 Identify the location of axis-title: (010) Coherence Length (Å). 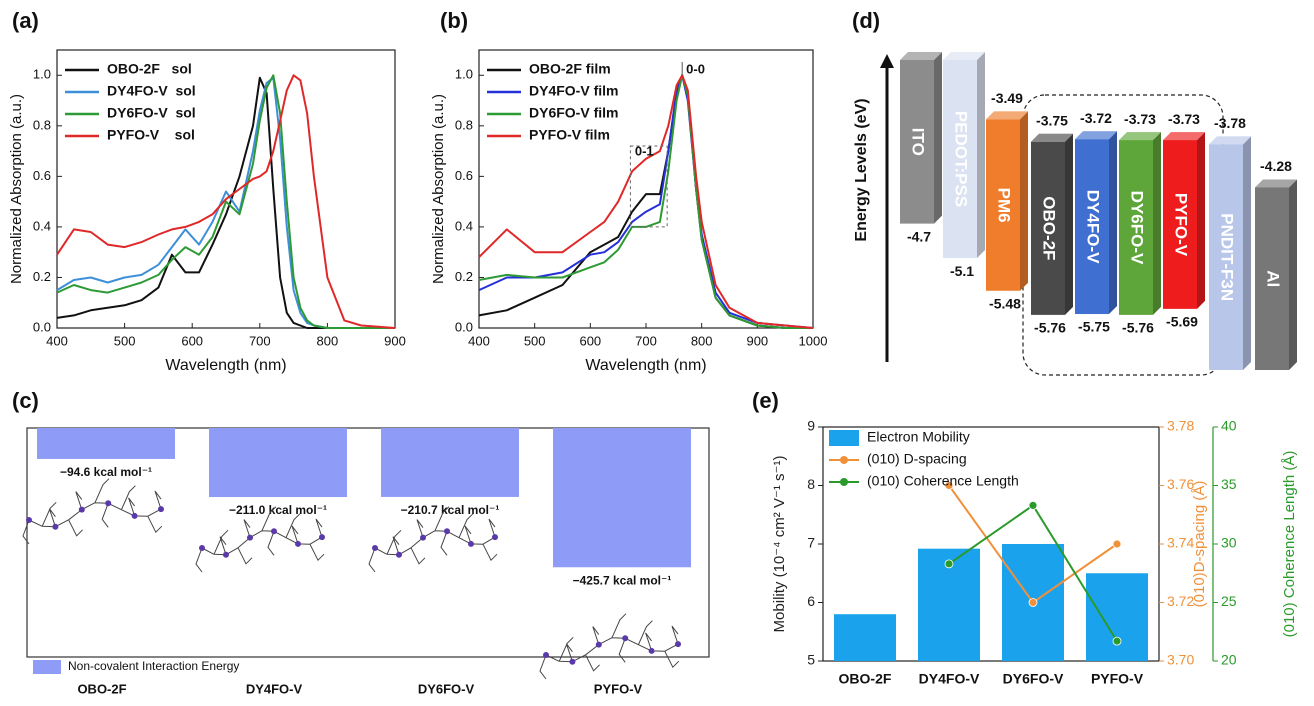
(1289, 544).